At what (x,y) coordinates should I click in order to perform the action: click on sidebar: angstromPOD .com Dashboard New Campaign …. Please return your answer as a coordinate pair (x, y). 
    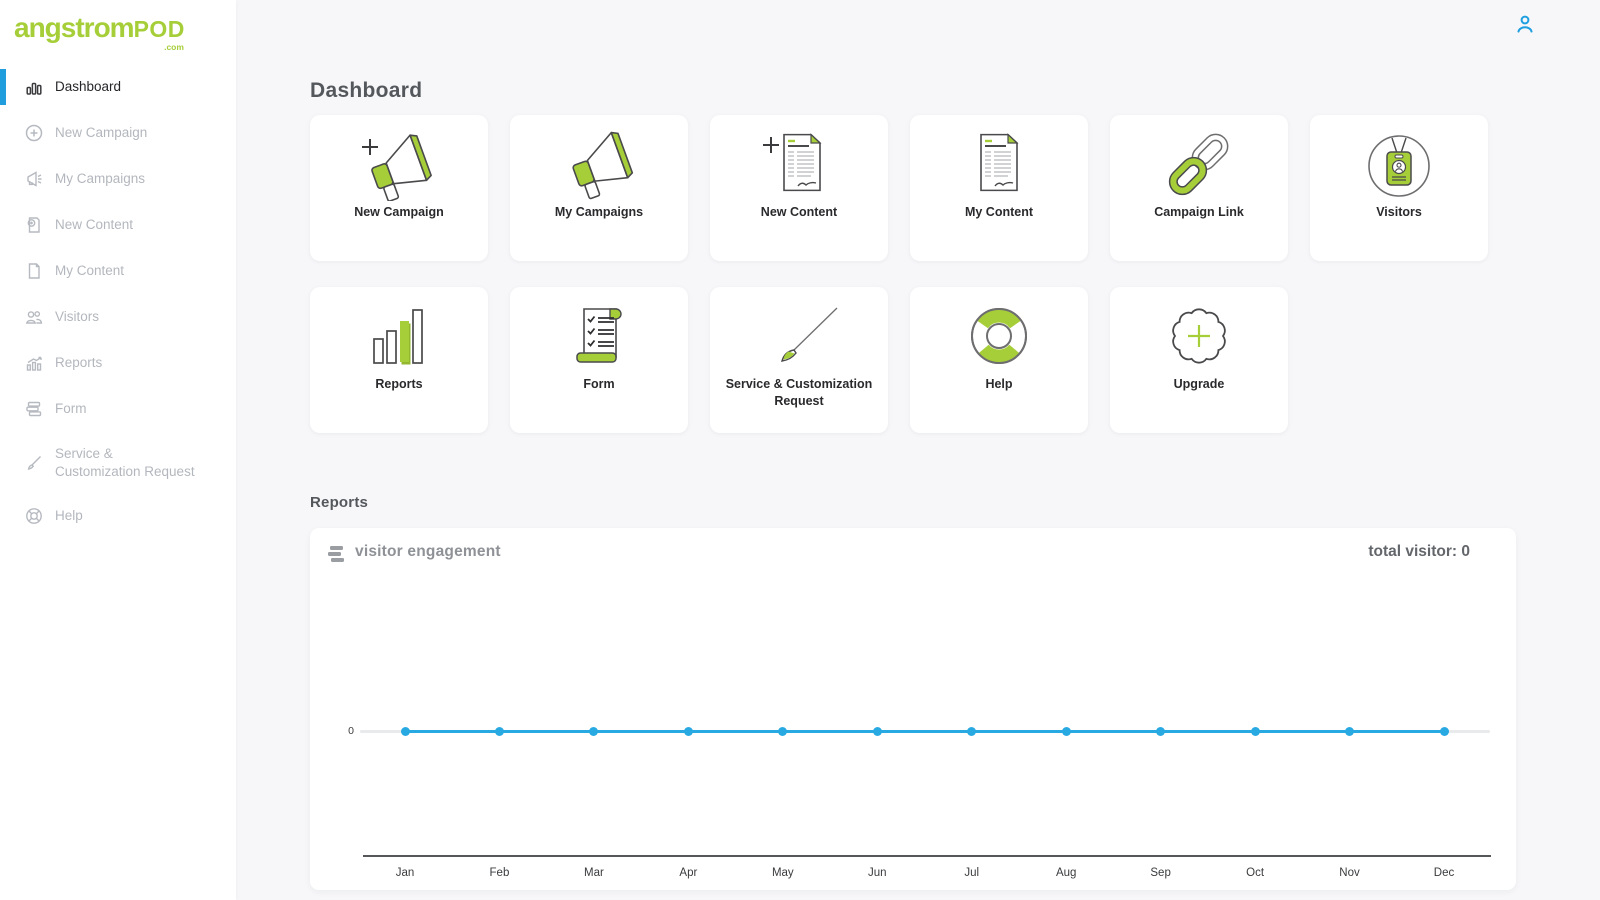
    Looking at the image, I should click on (118, 450).